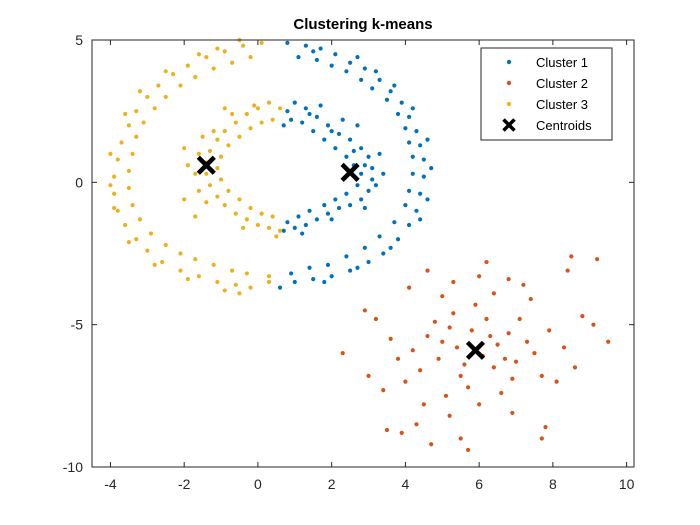 The image size is (700, 525). I want to click on x-tick-label: -4, so click(110, 484).